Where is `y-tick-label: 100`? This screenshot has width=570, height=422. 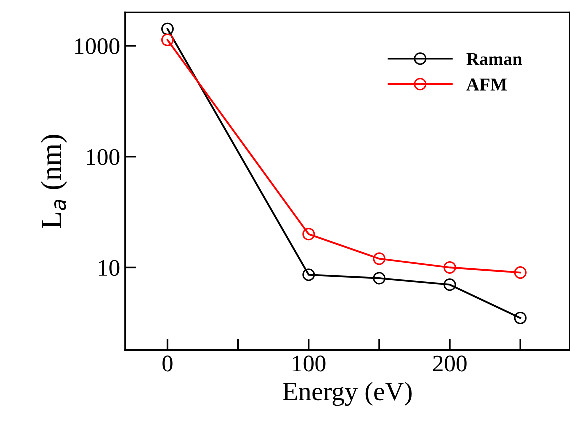
y-tick-label: 100 is located at coordinates (103, 157).